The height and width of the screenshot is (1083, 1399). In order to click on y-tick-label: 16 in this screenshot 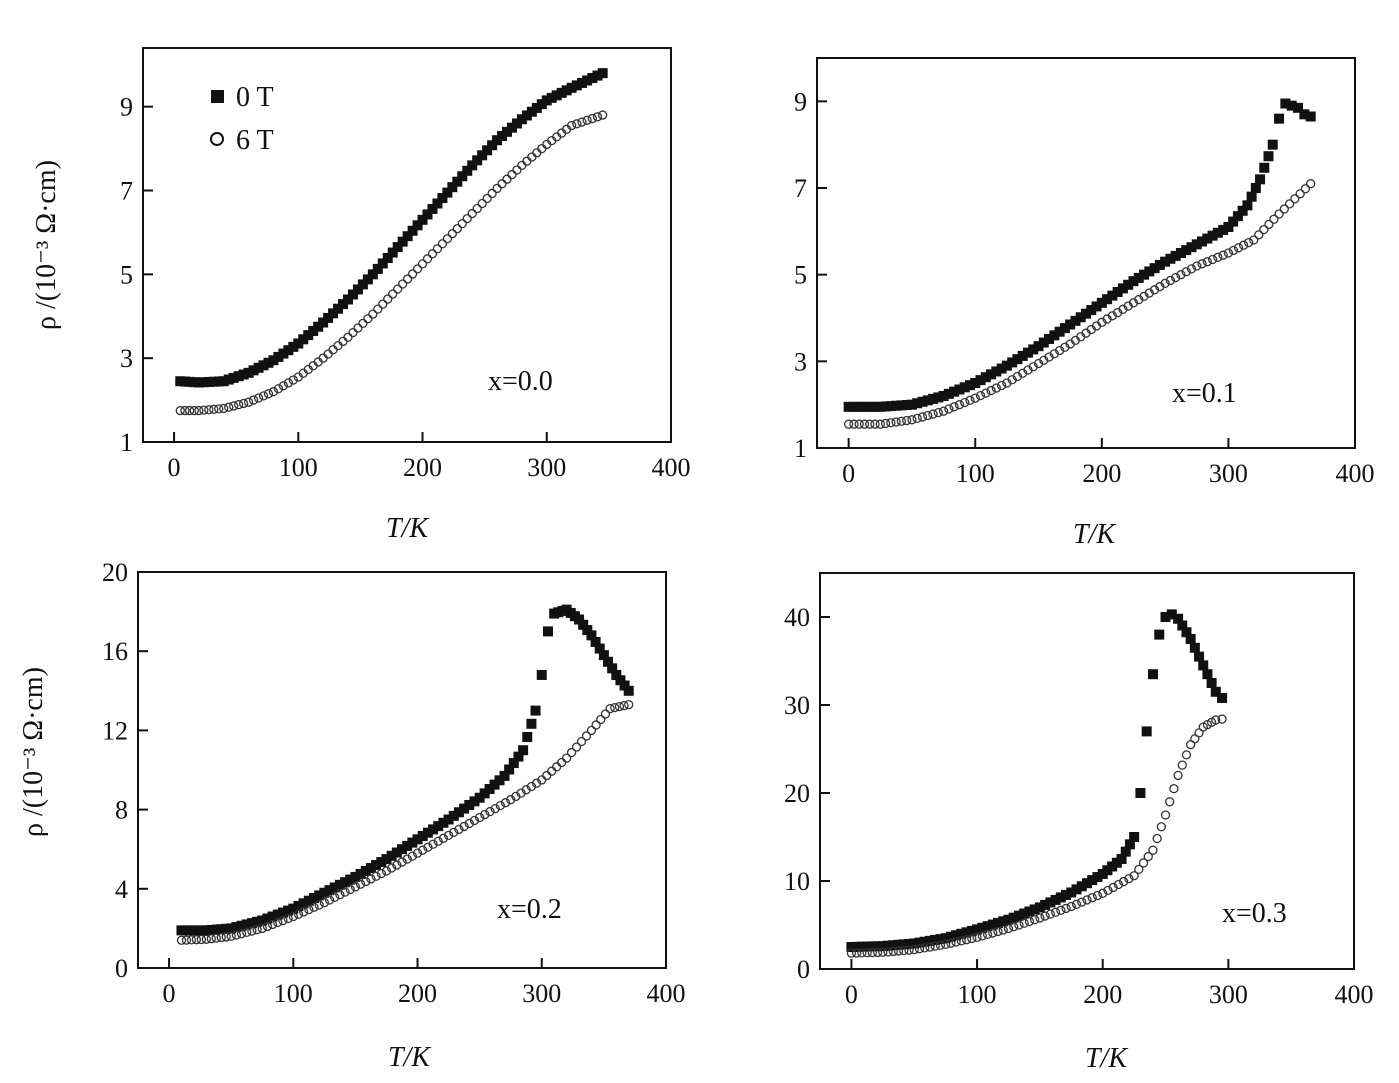, I will do `click(115, 651)`.